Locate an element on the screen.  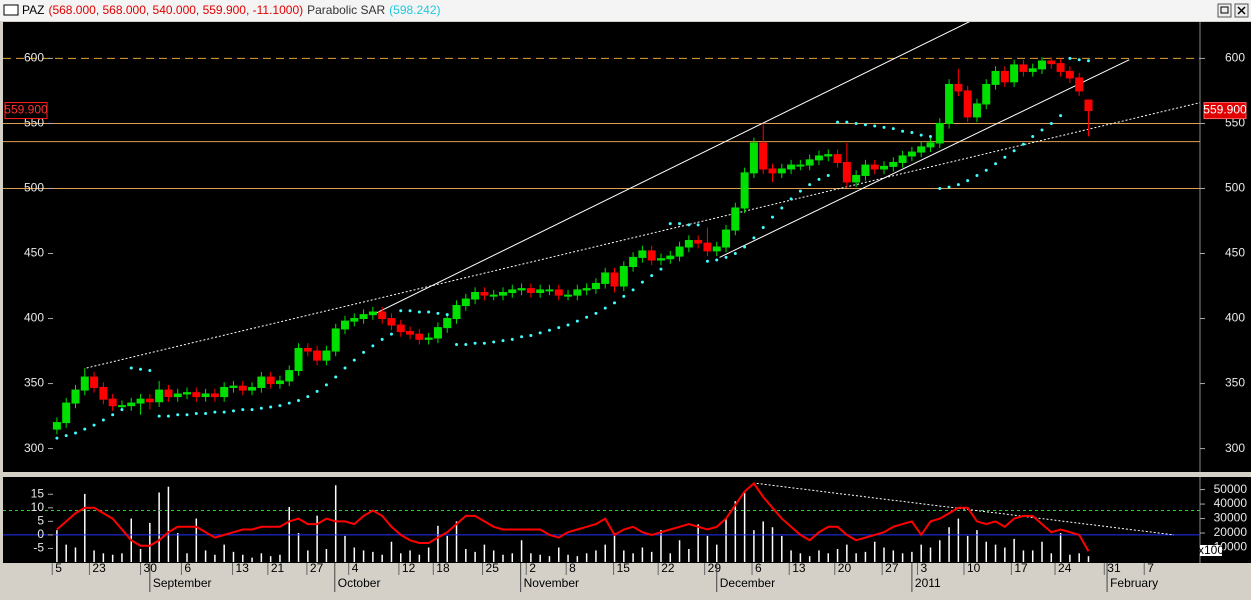
y2-tick-label: 30000 is located at coordinates (1231, 518).